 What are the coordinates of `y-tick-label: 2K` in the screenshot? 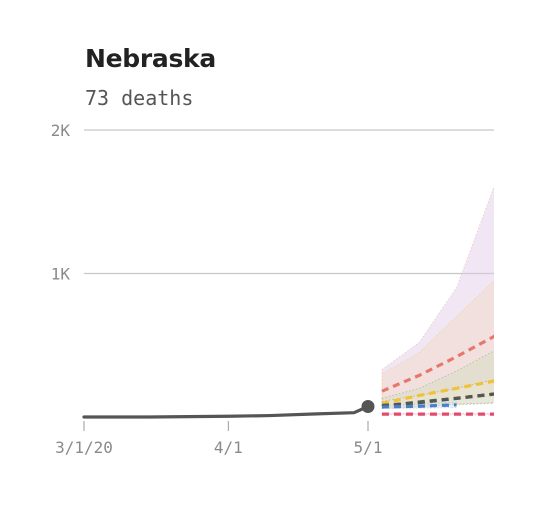 It's located at (61, 130).